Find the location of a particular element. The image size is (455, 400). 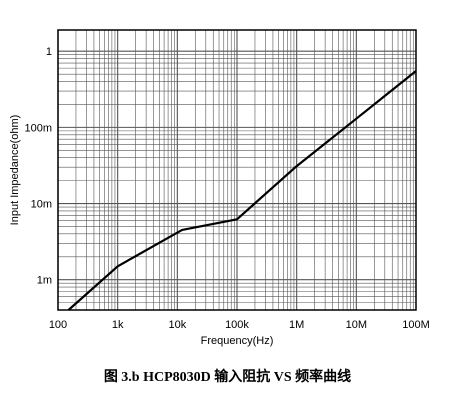

y-axis-label: Input Impedance(ohm) is located at coordinates (15, 170).